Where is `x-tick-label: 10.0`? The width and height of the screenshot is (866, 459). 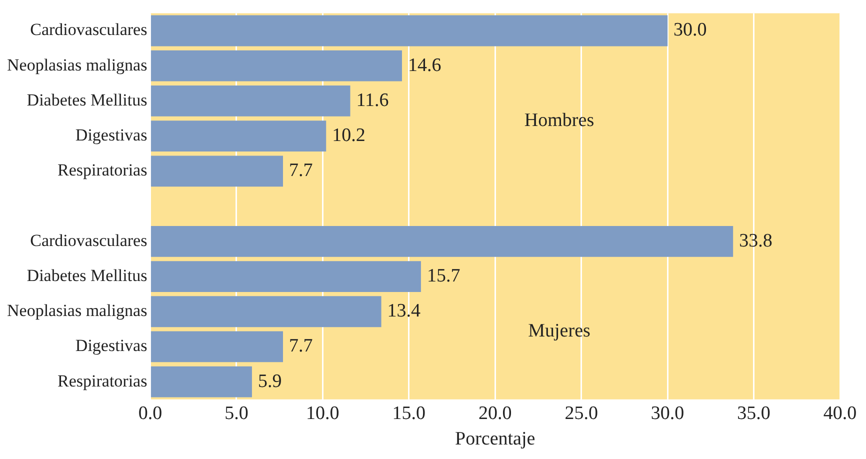
x-tick-label: 10.0 is located at coordinates (323, 413).